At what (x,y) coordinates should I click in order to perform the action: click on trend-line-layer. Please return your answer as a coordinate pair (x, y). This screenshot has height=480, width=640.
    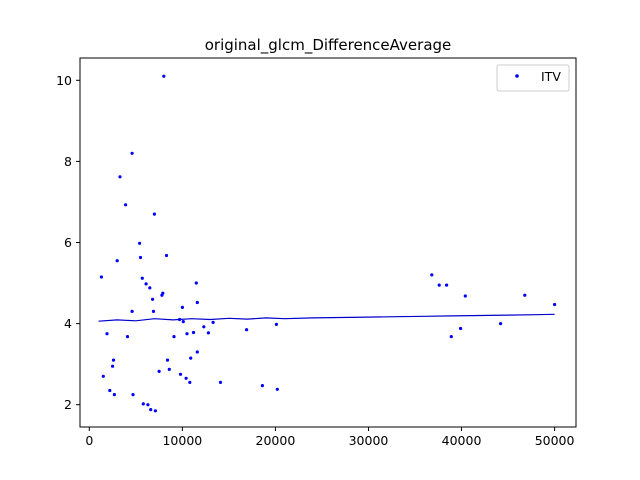
    Looking at the image, I should click on (326, 317).